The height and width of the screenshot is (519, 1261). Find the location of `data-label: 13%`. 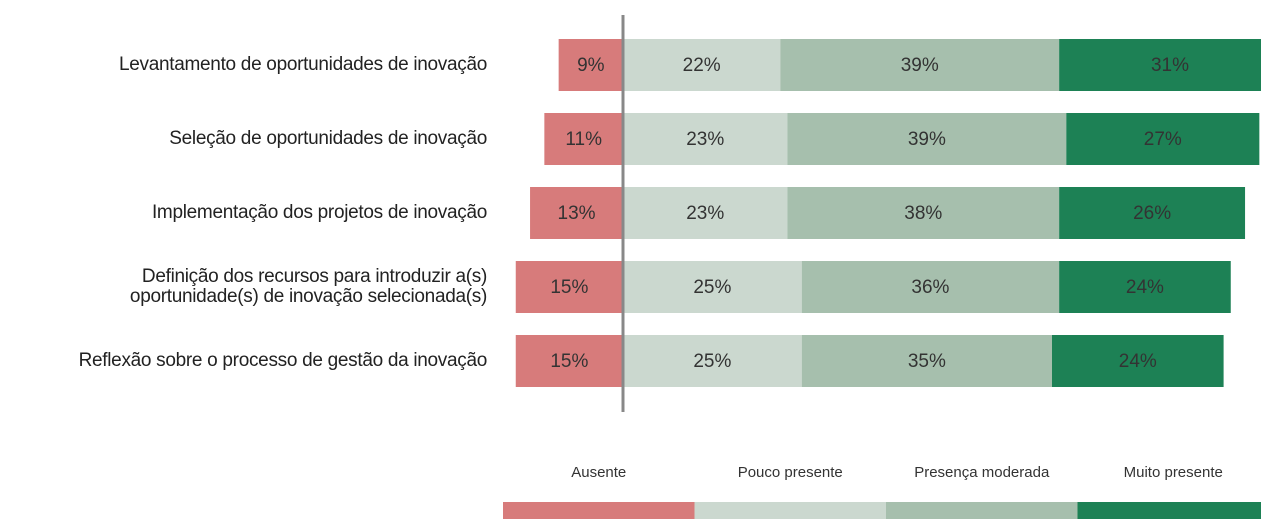

data-label: 13% is located at coordinates (577, 213).